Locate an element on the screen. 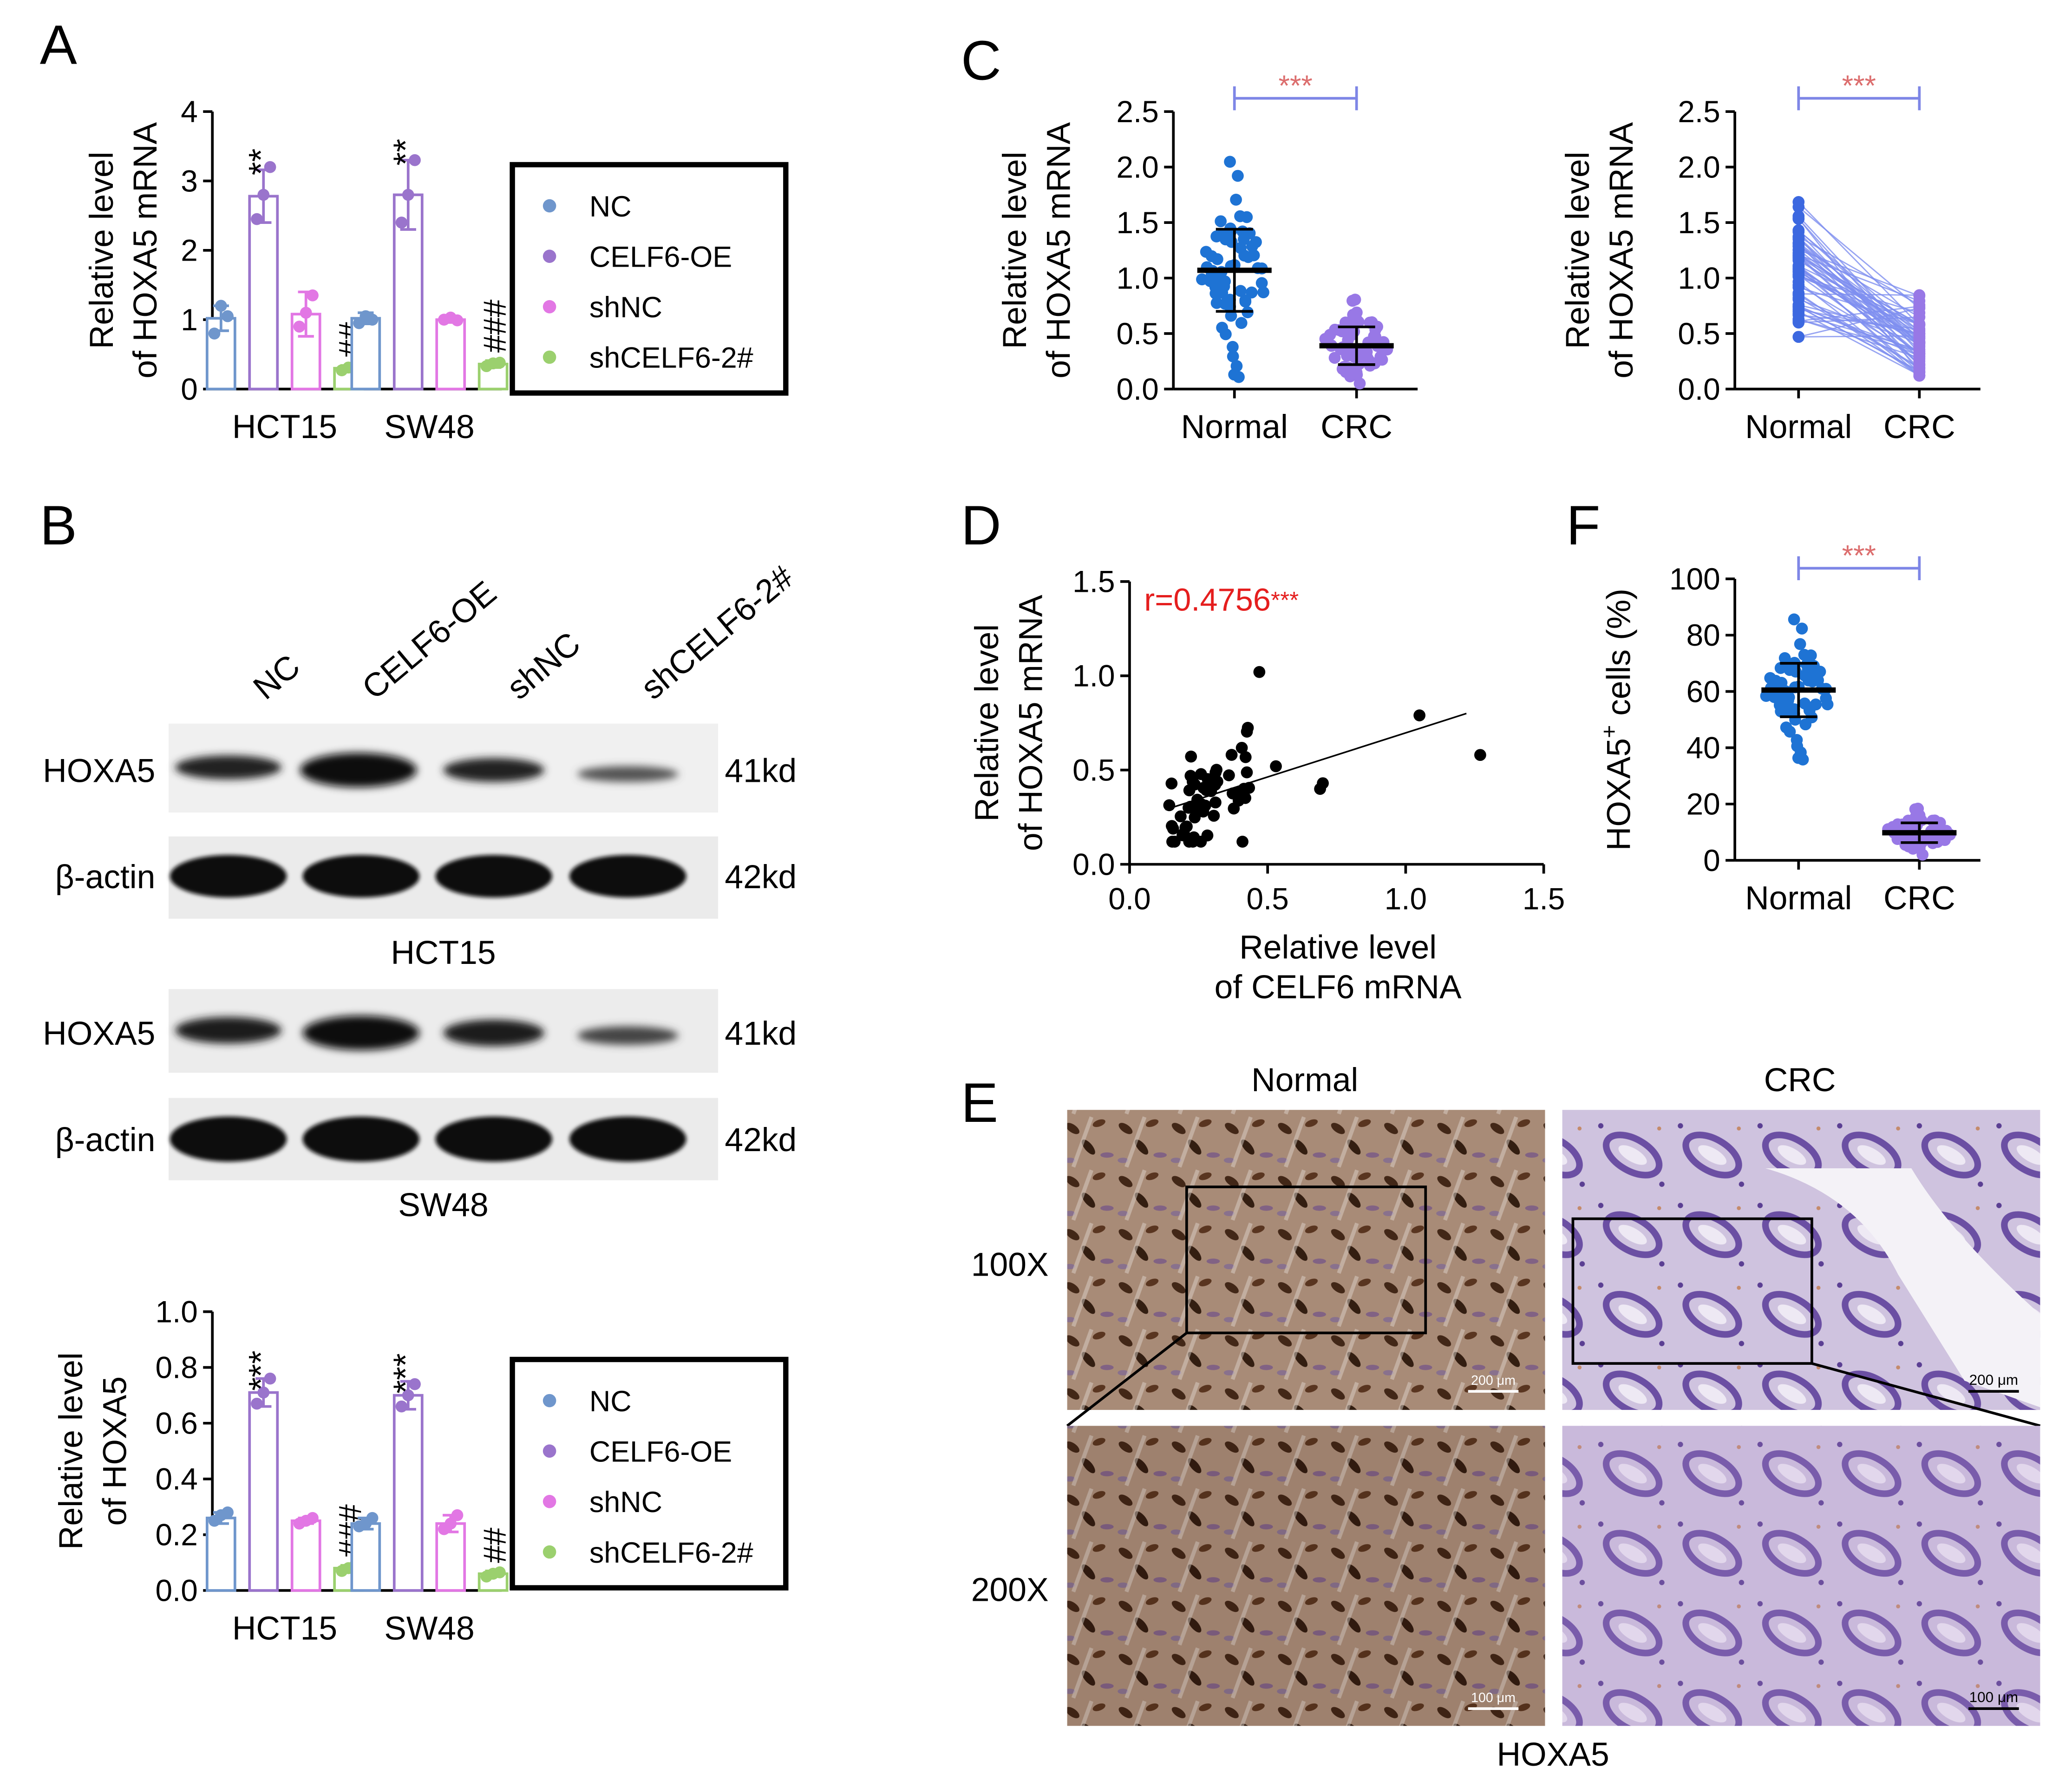 This screenshot has height=1788, width=2072. ihc-col-normal: Normal is located at coordinates (1304, 1080).